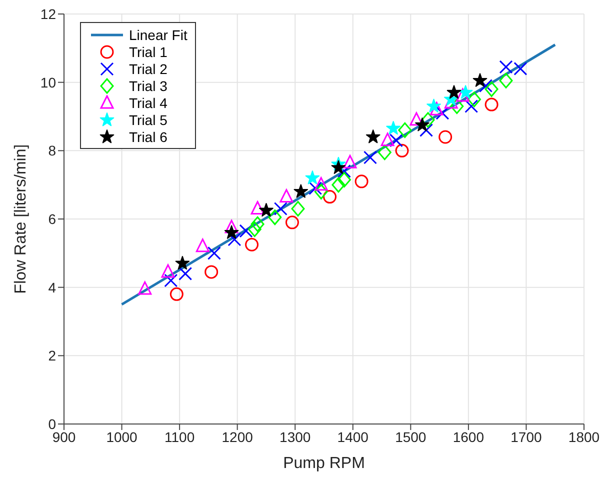  Describe the element at coordinates (324, 463) in the screenshot. I see `x-axis-title: Pump RPM` at that location.